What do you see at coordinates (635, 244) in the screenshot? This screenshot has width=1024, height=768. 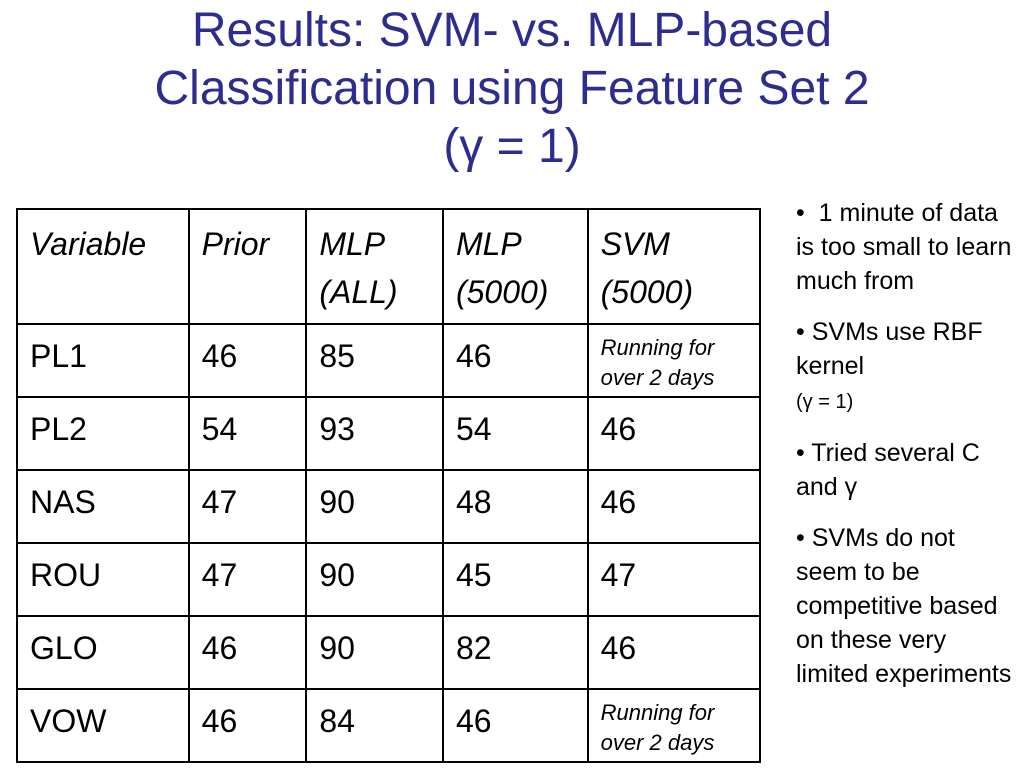 I see `header-svm-5000-line1: SVM` at bounding box center [635, 244].